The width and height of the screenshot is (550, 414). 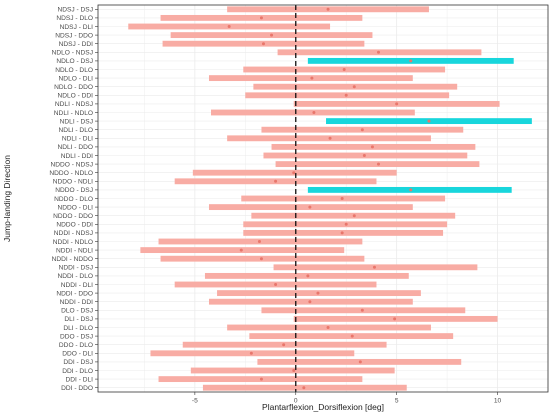 I want to click on y-tick-label: NDDO - DDO, so click(x=73, y=216).